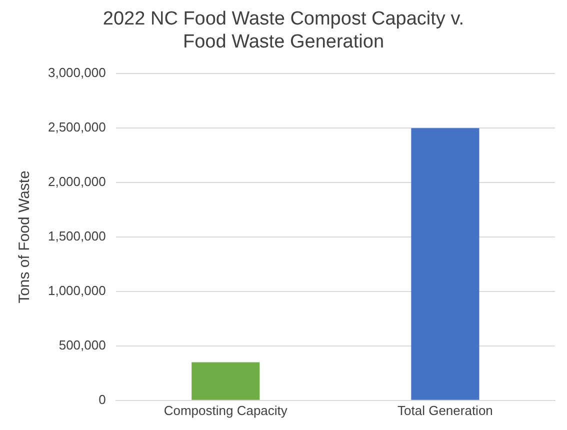 This screenshot has width=567, height=430. Describe the element at coordinates (102, 399) in the screenshot. I see `y-tick-label: 0` at that location.